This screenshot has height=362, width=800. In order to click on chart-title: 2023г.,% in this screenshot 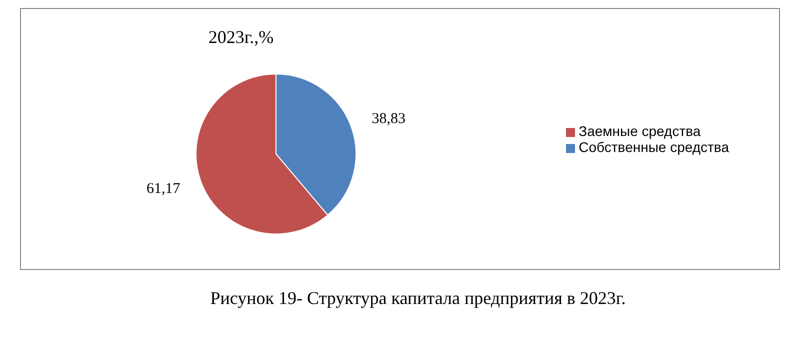, I will do `click(241, 37)`.